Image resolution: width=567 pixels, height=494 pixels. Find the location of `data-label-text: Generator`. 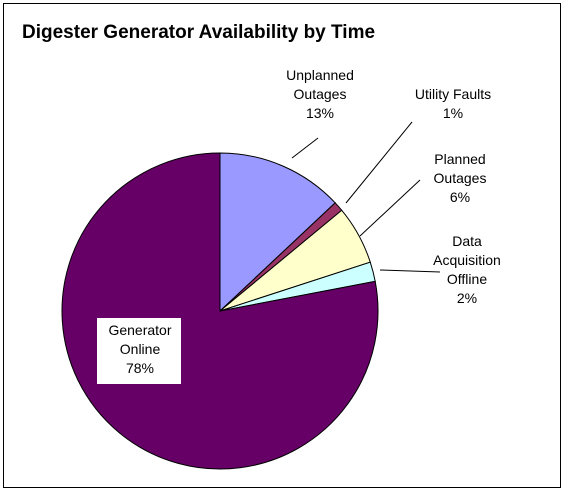

data-label-text: Generator is located at coordinates (139, 330).